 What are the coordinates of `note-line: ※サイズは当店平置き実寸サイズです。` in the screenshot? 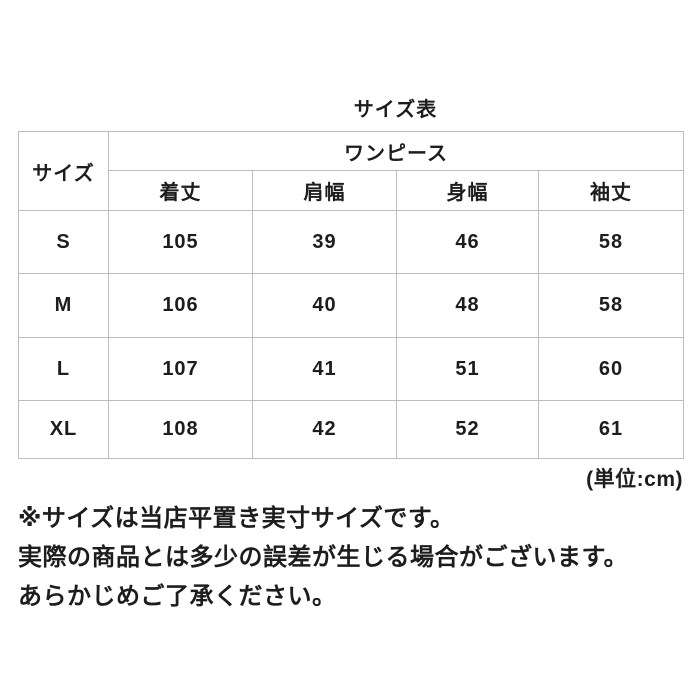 It's located at (236, 518).